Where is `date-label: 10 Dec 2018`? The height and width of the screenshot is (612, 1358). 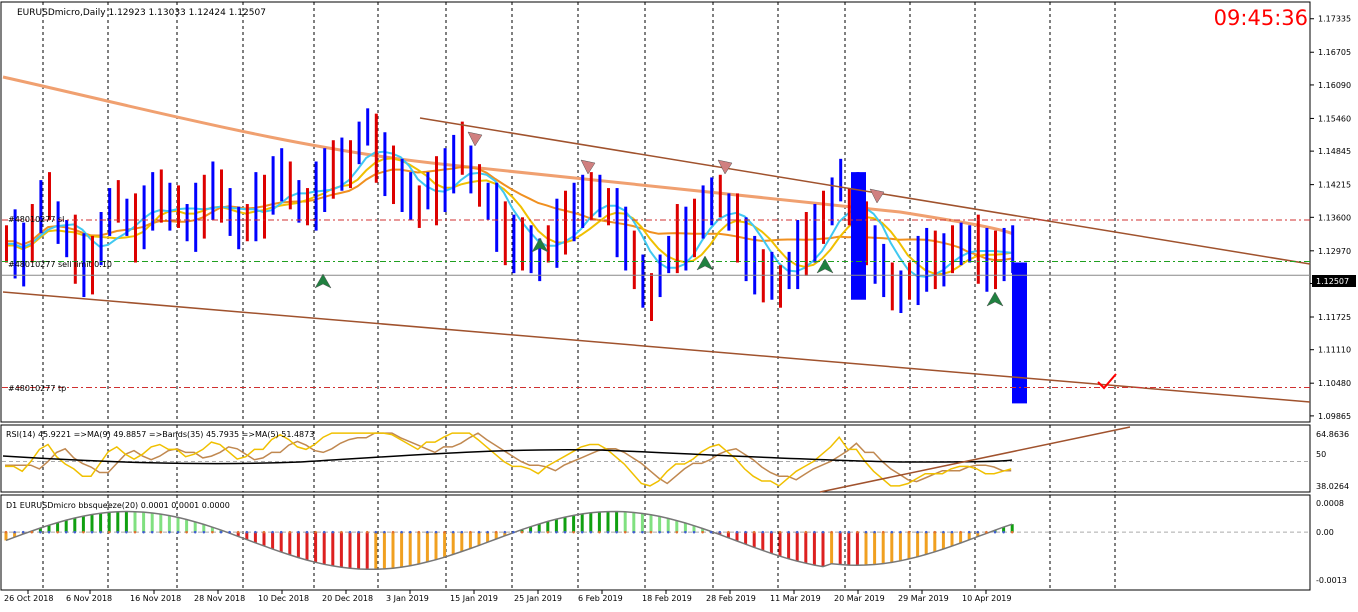
date-label: 10 Dec 2018 is located at coordinates (283, 598).